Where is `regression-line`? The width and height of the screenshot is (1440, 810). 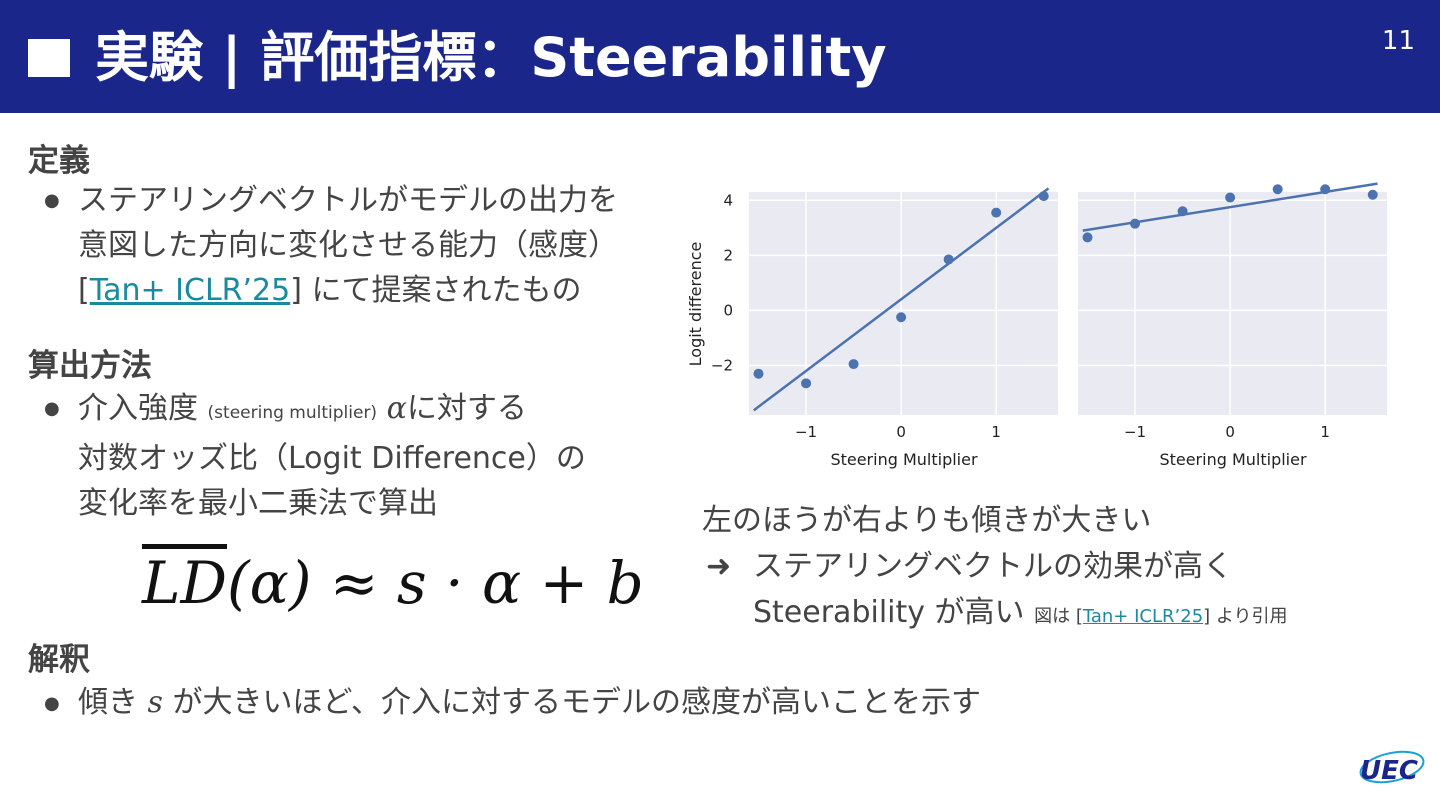
regression-line is located at coordinates (901, 299).